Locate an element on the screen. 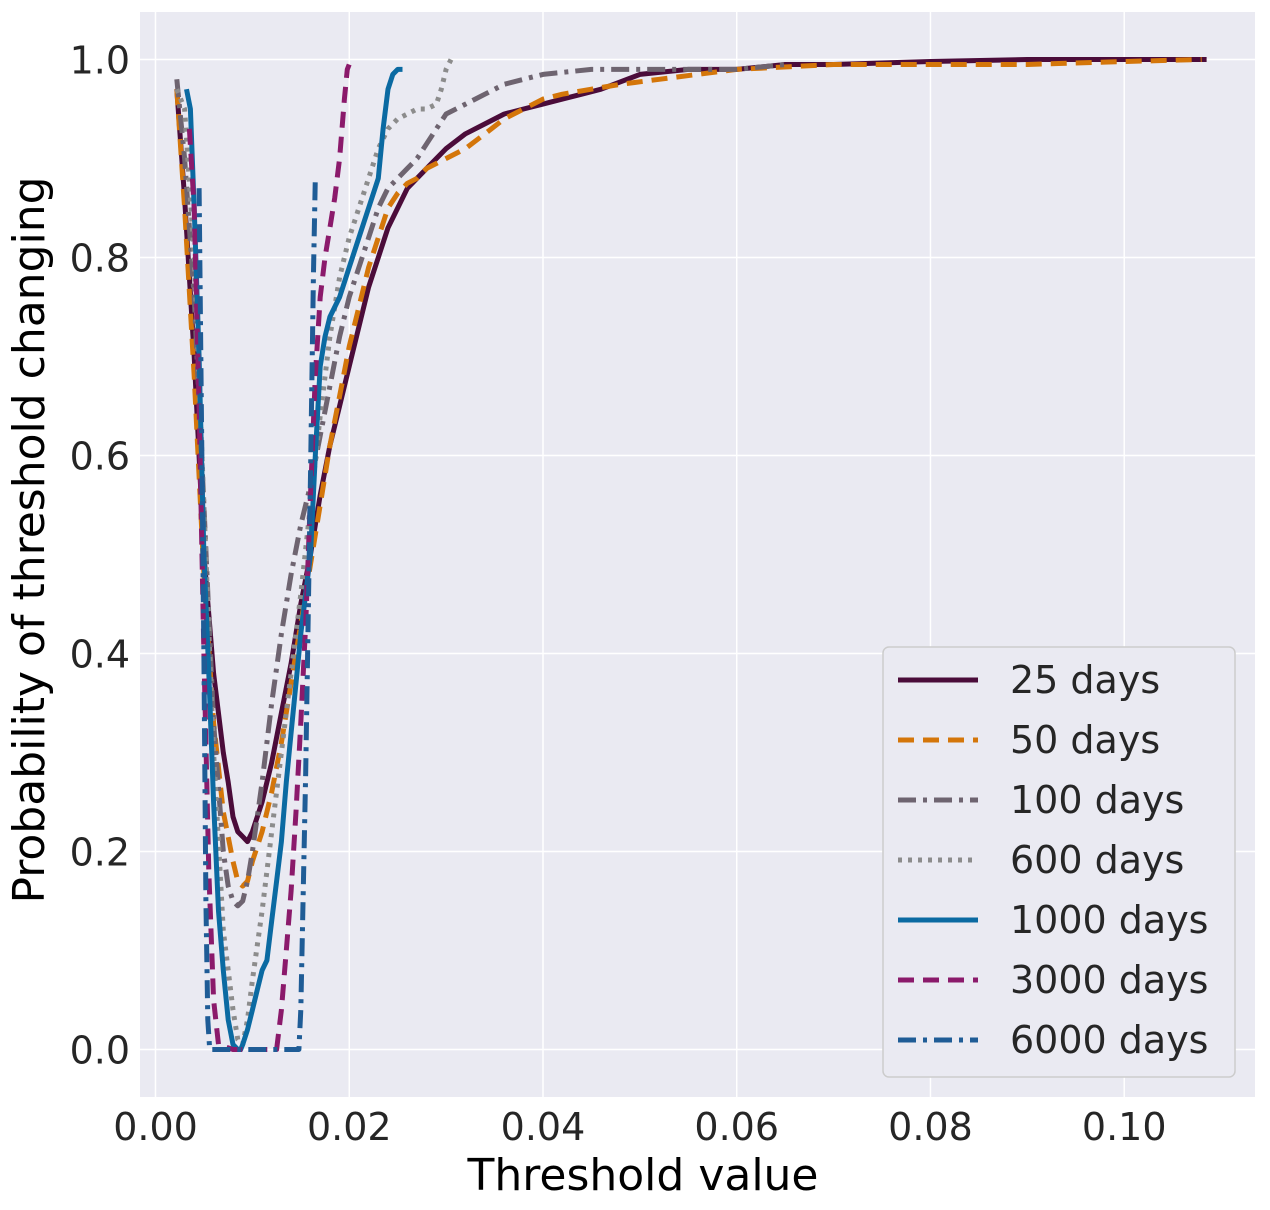  legend-box is located at coordinates (1059, 862).